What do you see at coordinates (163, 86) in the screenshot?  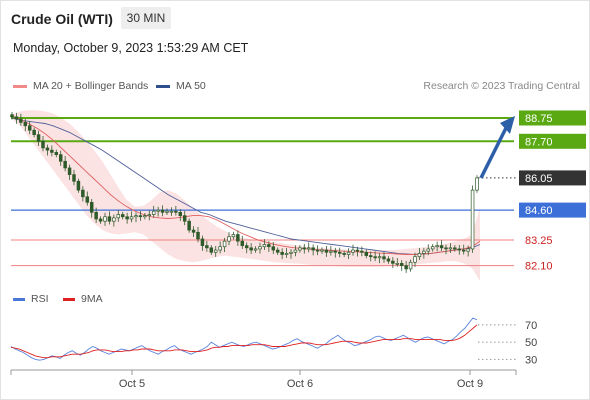 I see `ma50-swatch-icon` at bounding box center [163, 86].